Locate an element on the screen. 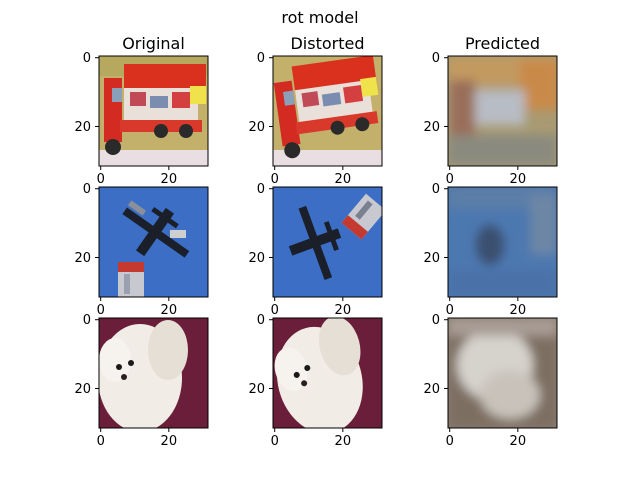 The width and height of the screenshot is (640, 480). panel-distorted-truck is located at coordinates (327, 111).